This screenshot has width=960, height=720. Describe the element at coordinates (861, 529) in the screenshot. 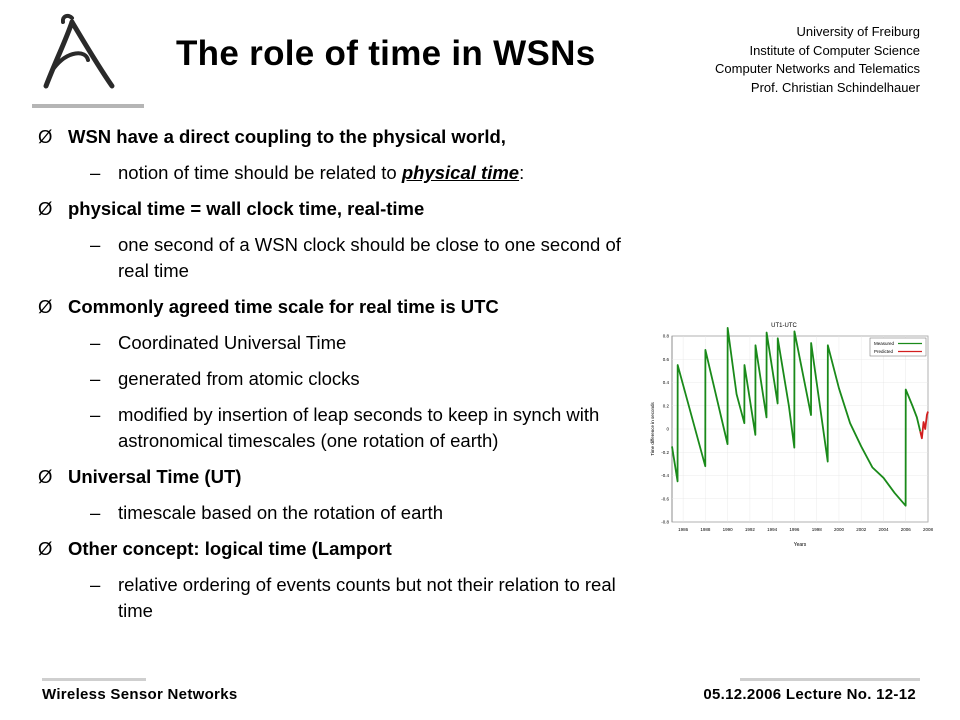

I see `chart-x-tick-label: 2002` at that location.